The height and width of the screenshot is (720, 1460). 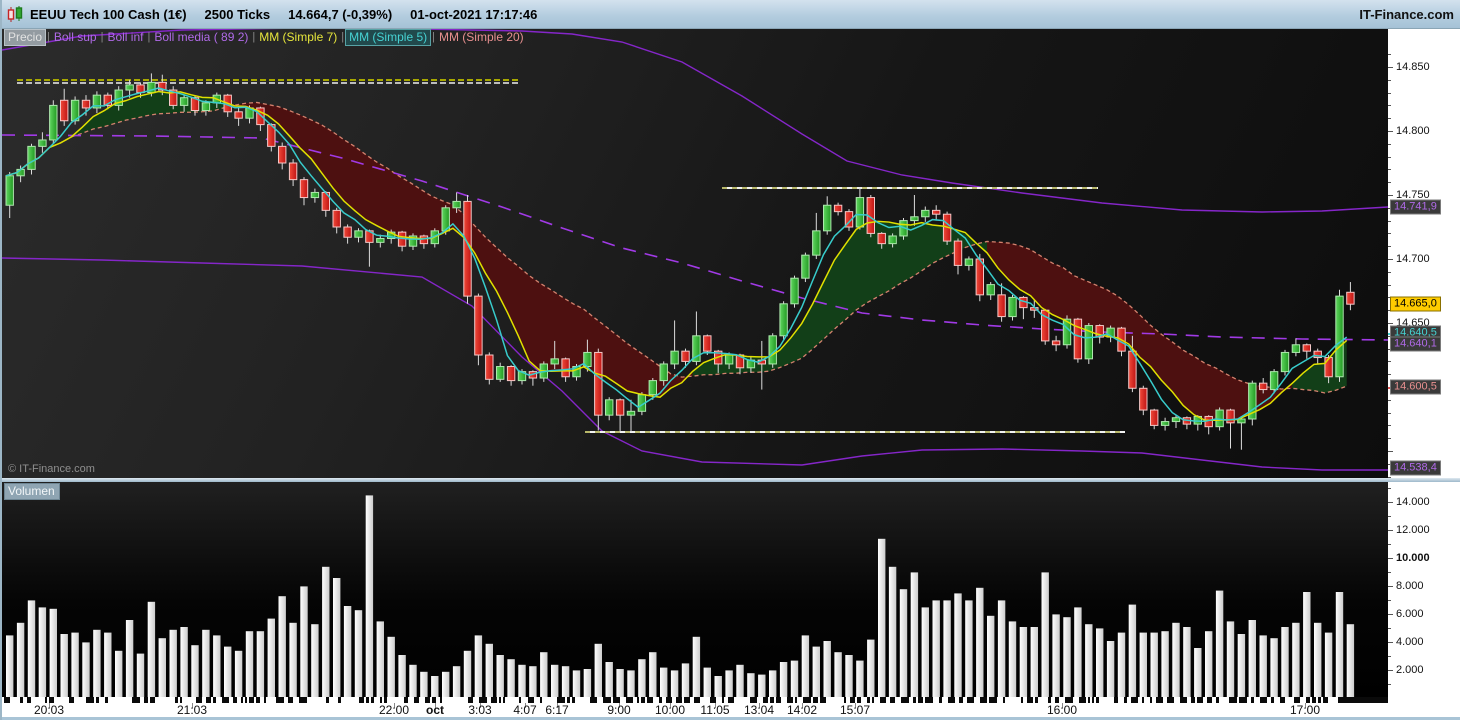 I want to click on time-axis-label: oct, so click(x=435, y=710).